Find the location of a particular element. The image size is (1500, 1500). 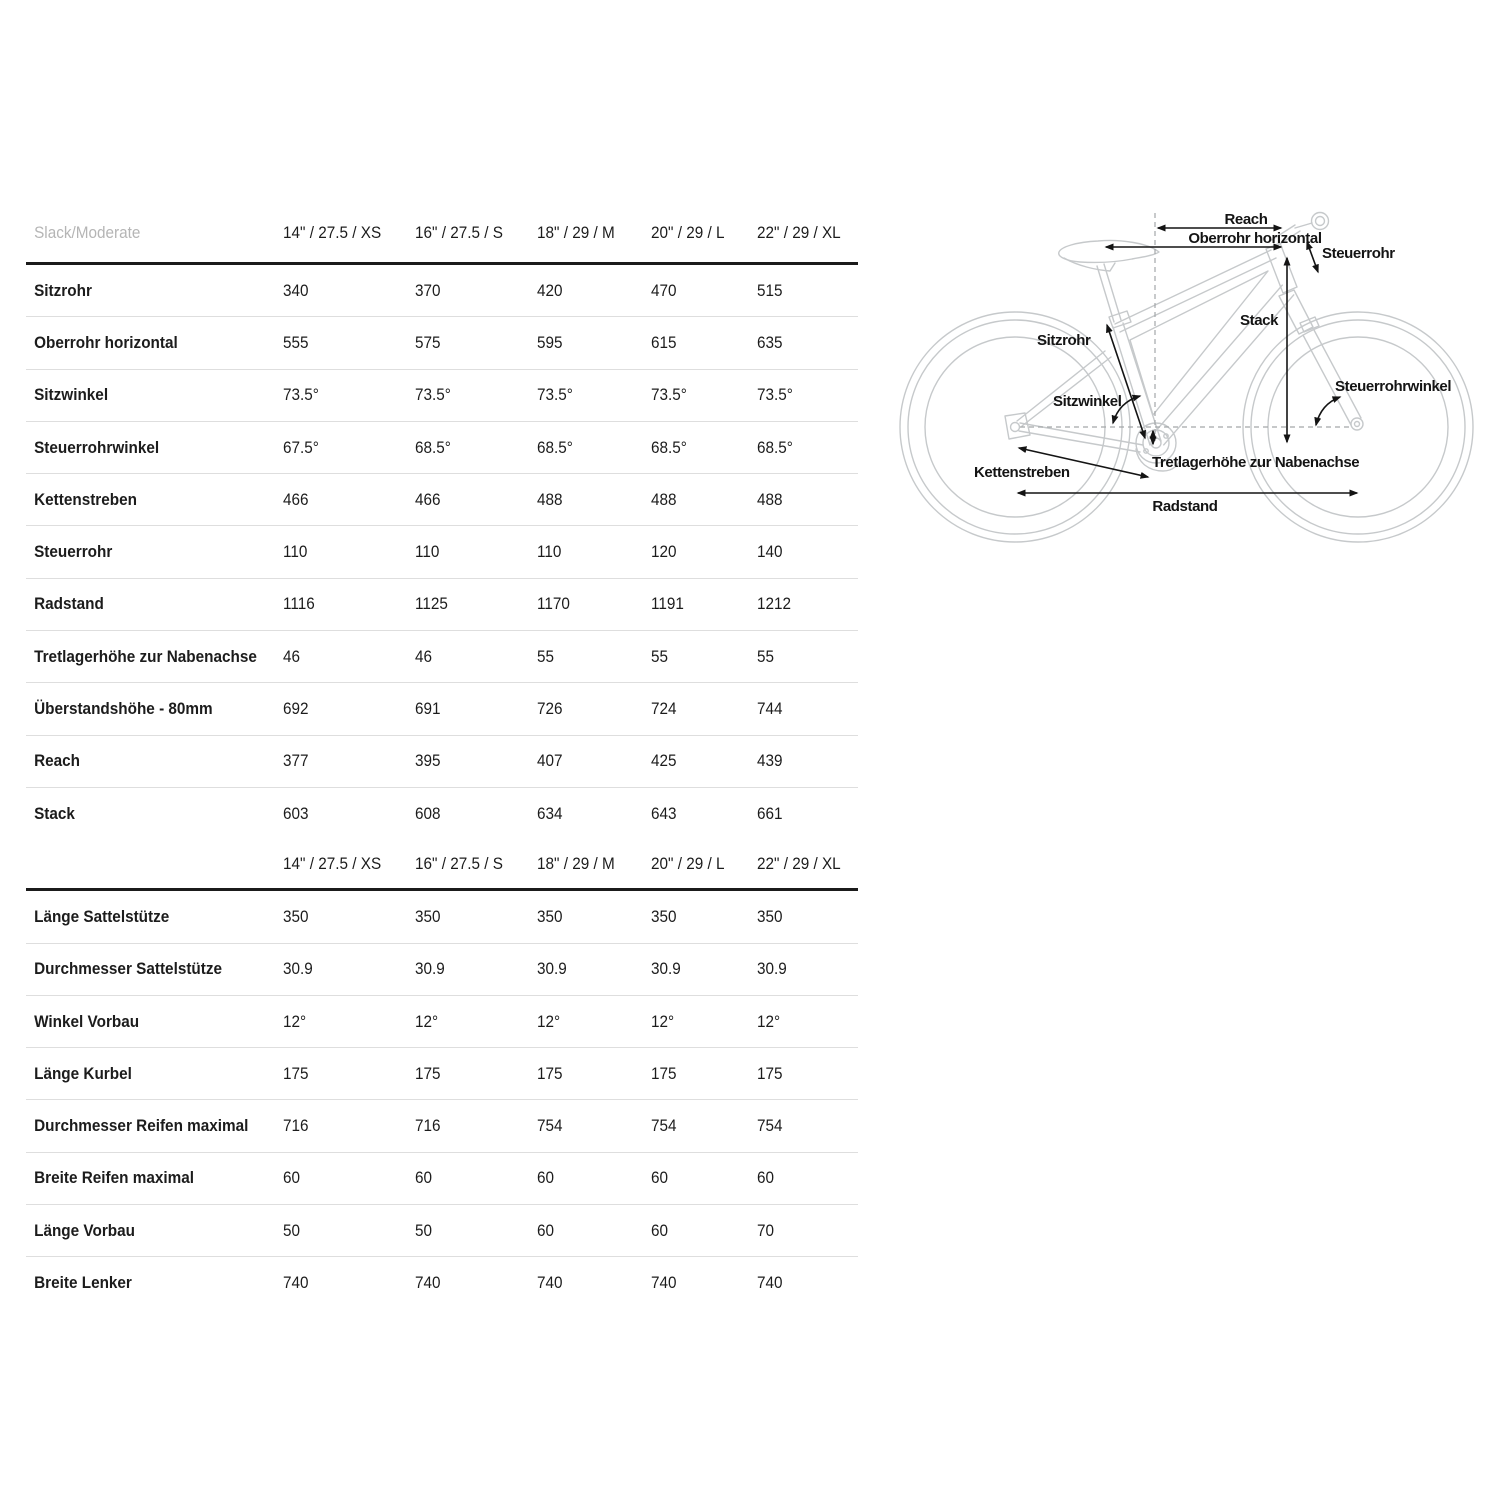

cell: 555 is located at coordinates (296, 342).